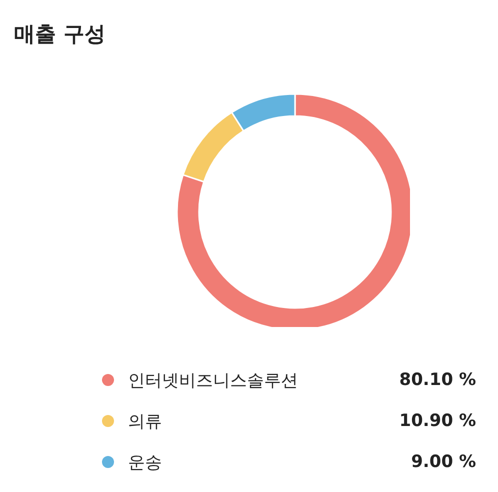  What do you see at coordinates (437, 380) in the screenshot?
I see `data-label: 80.10 %` at bounding box center [437, 380].